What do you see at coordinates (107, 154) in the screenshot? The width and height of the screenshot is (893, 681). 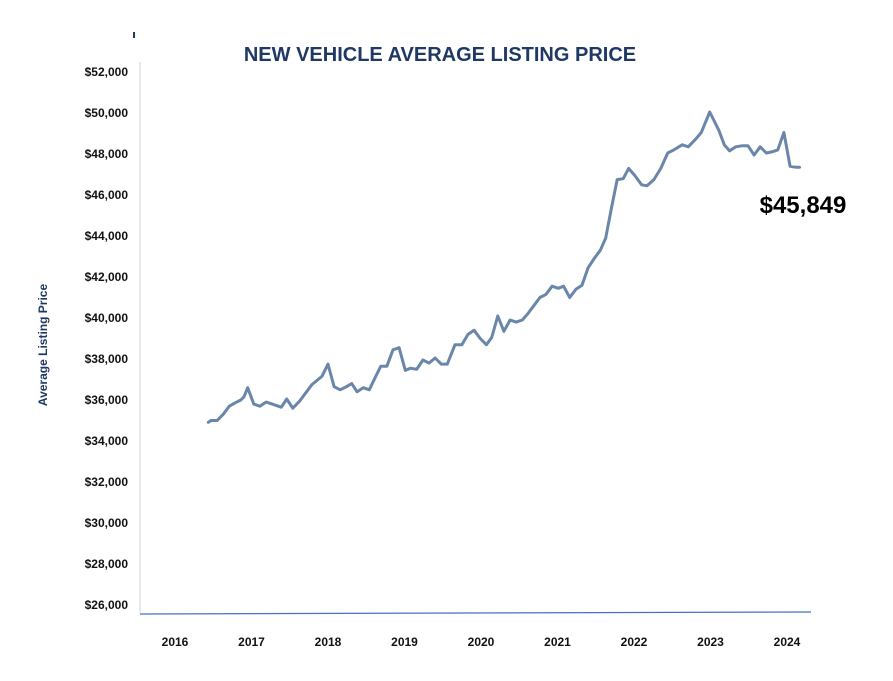 I see `y-tick-label: $48,000` at bounding box center [107, 154].